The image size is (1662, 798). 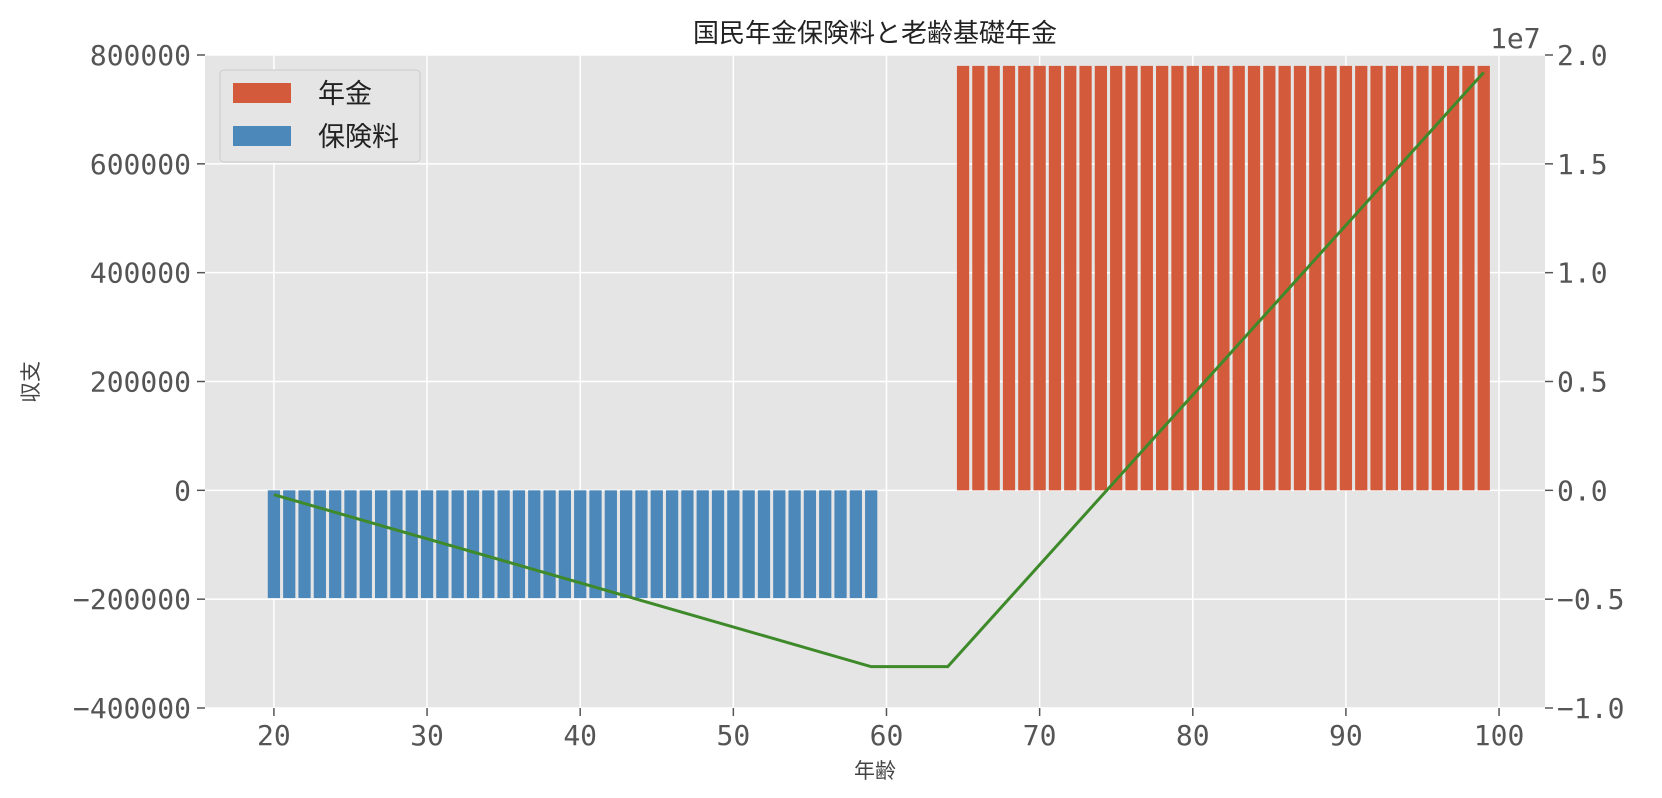 I want to click on legend-label-premium: 保険料, so click(x=358, y=137).